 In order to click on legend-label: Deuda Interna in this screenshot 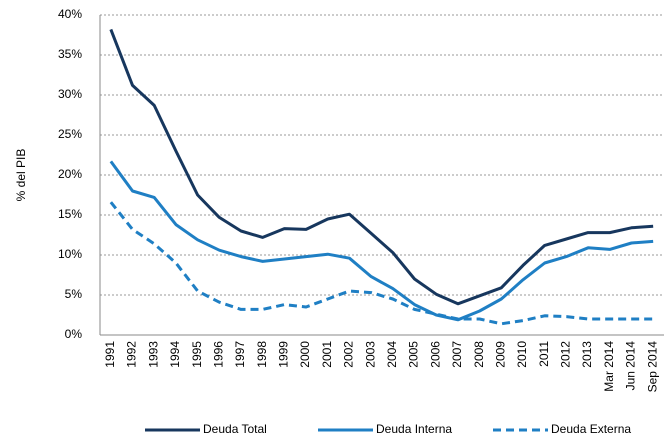, I will do `click(414, 429)`.